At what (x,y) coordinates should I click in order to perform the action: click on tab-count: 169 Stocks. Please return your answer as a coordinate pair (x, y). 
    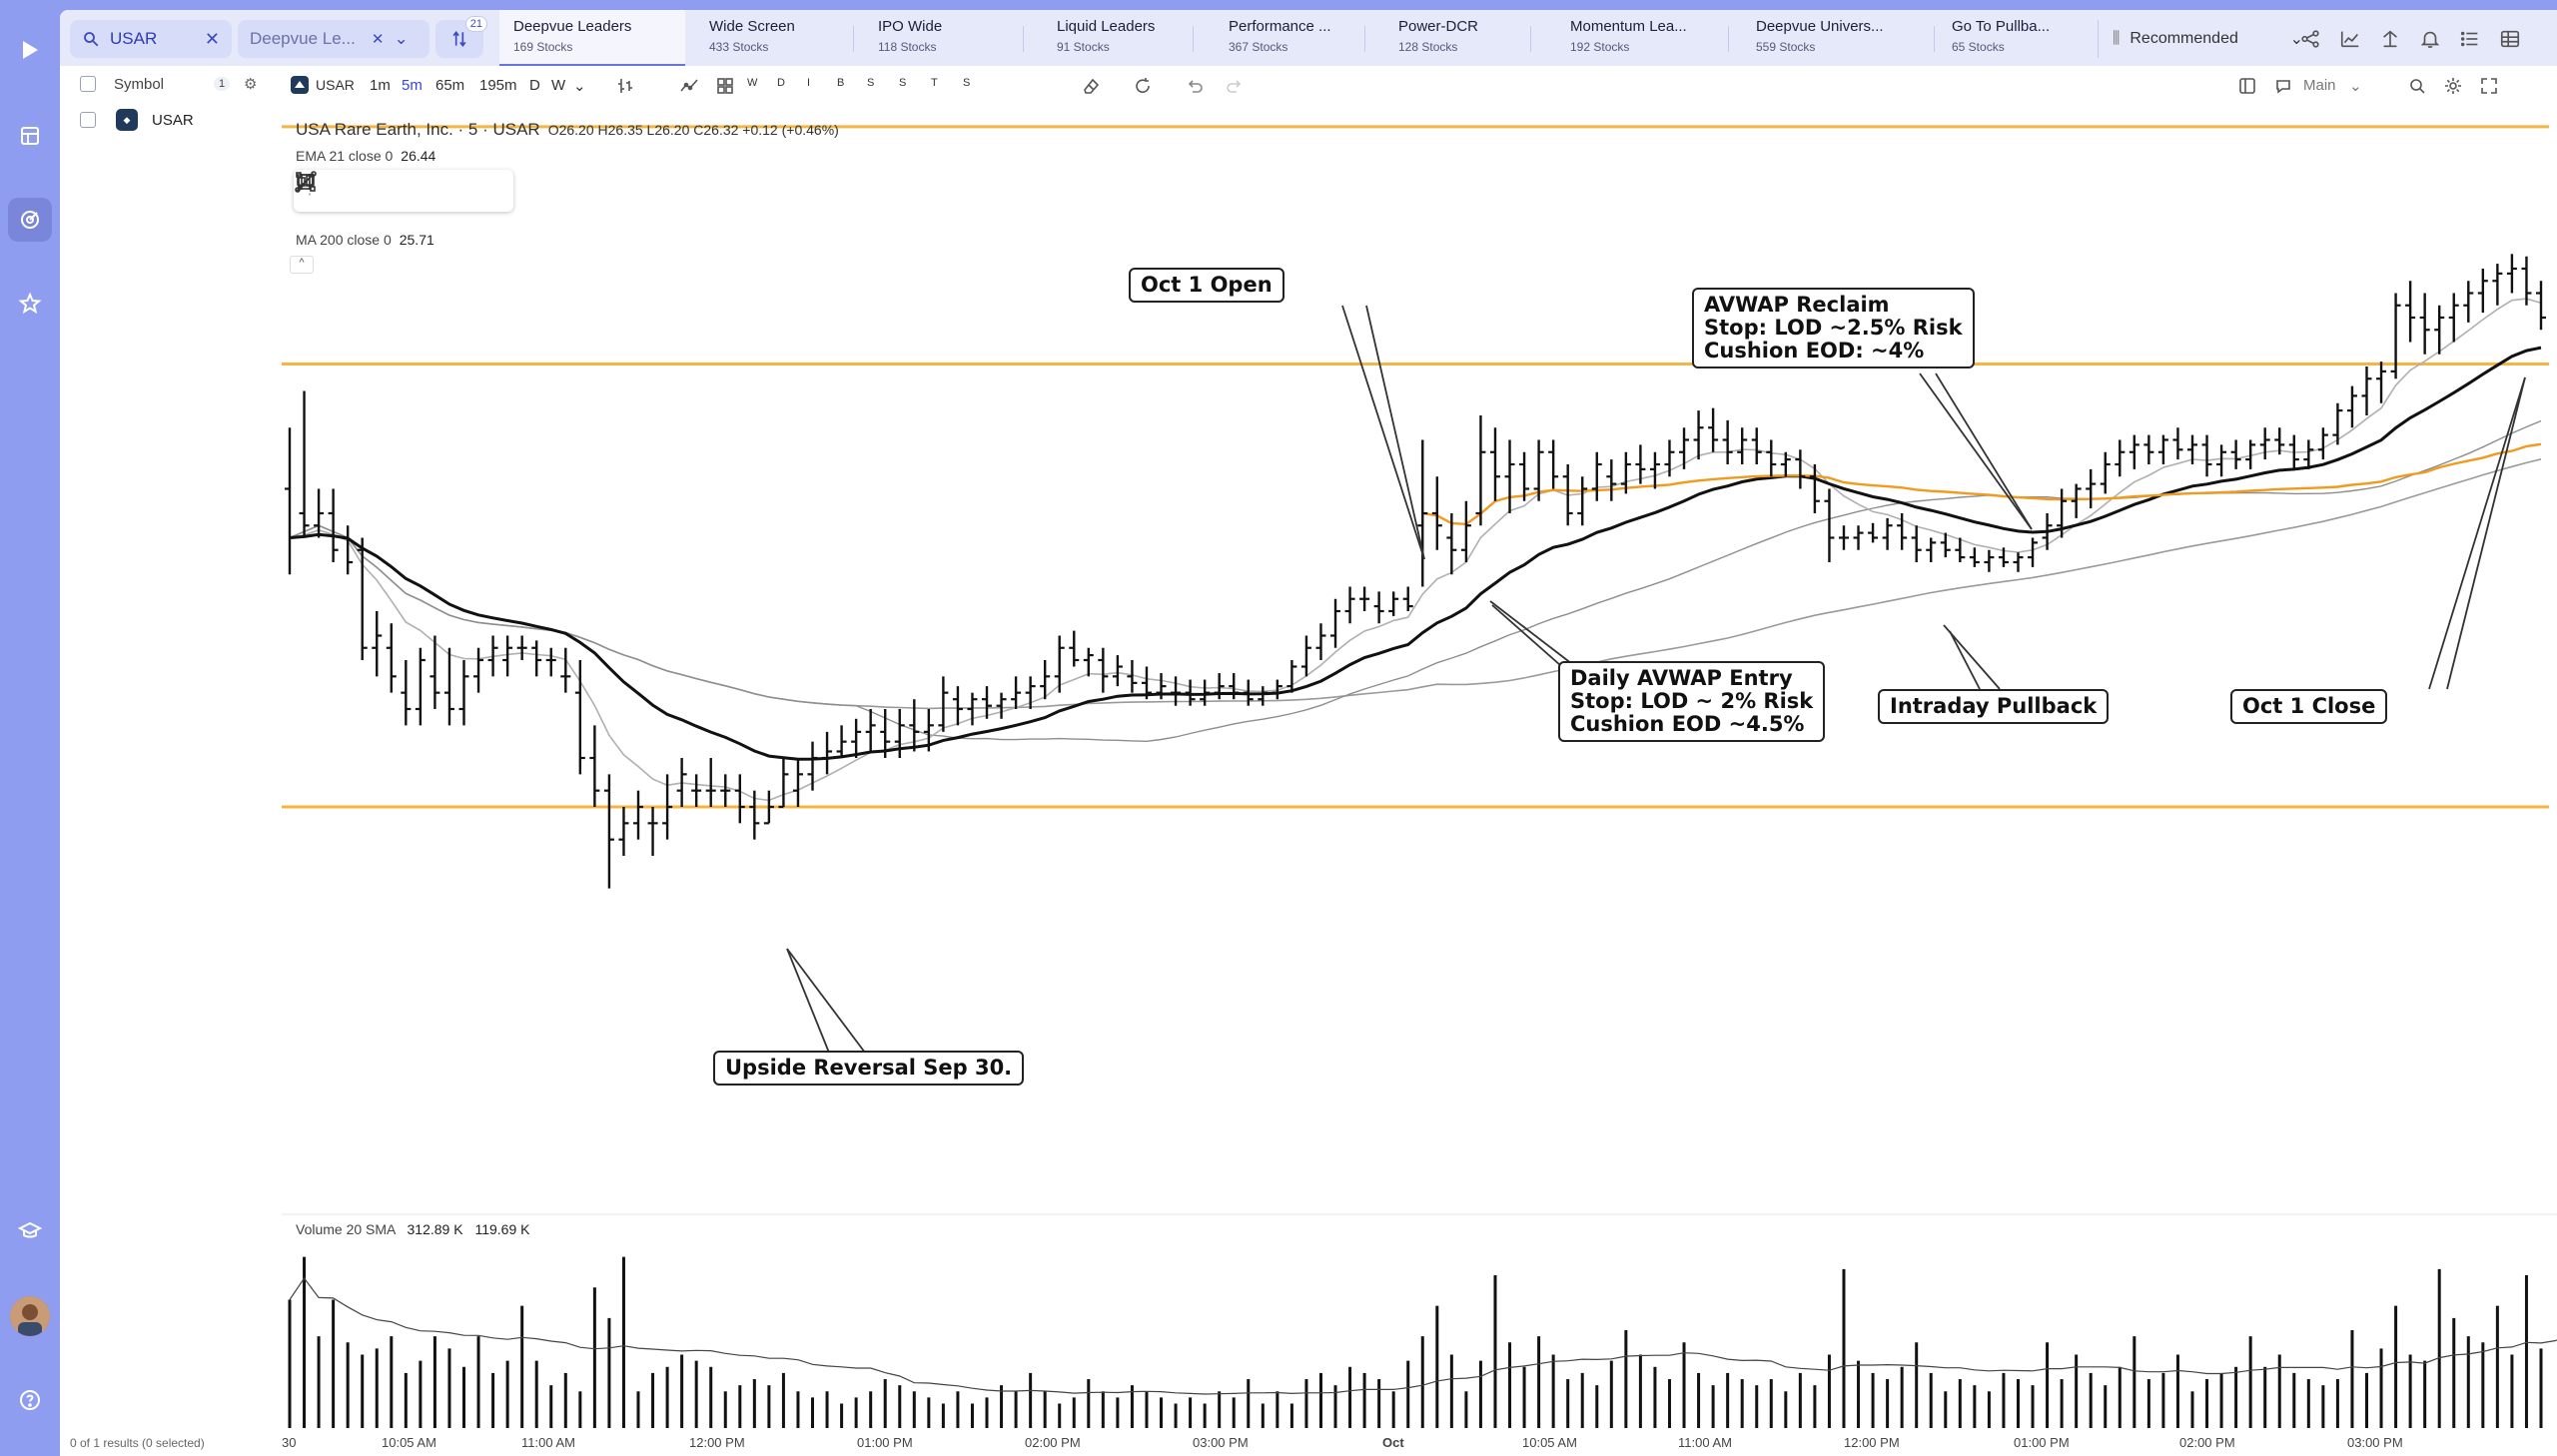
    Looking at the image, I should click on (543, 47).